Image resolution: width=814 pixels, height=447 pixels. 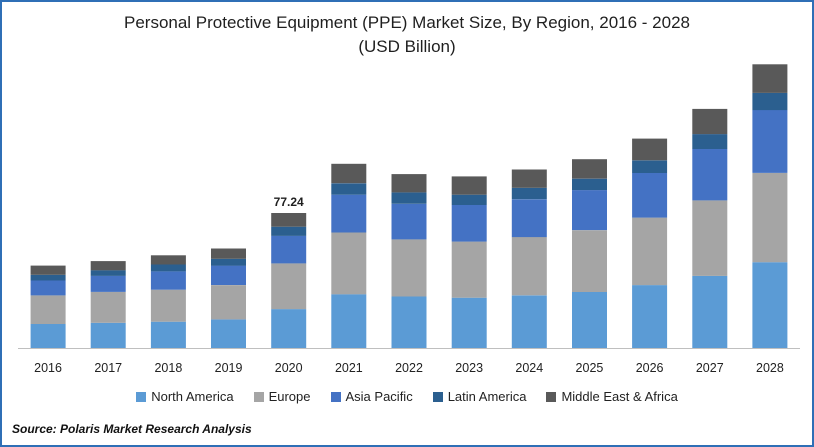 I want to click on legend-label: Europe, so click(x=289, y=396).